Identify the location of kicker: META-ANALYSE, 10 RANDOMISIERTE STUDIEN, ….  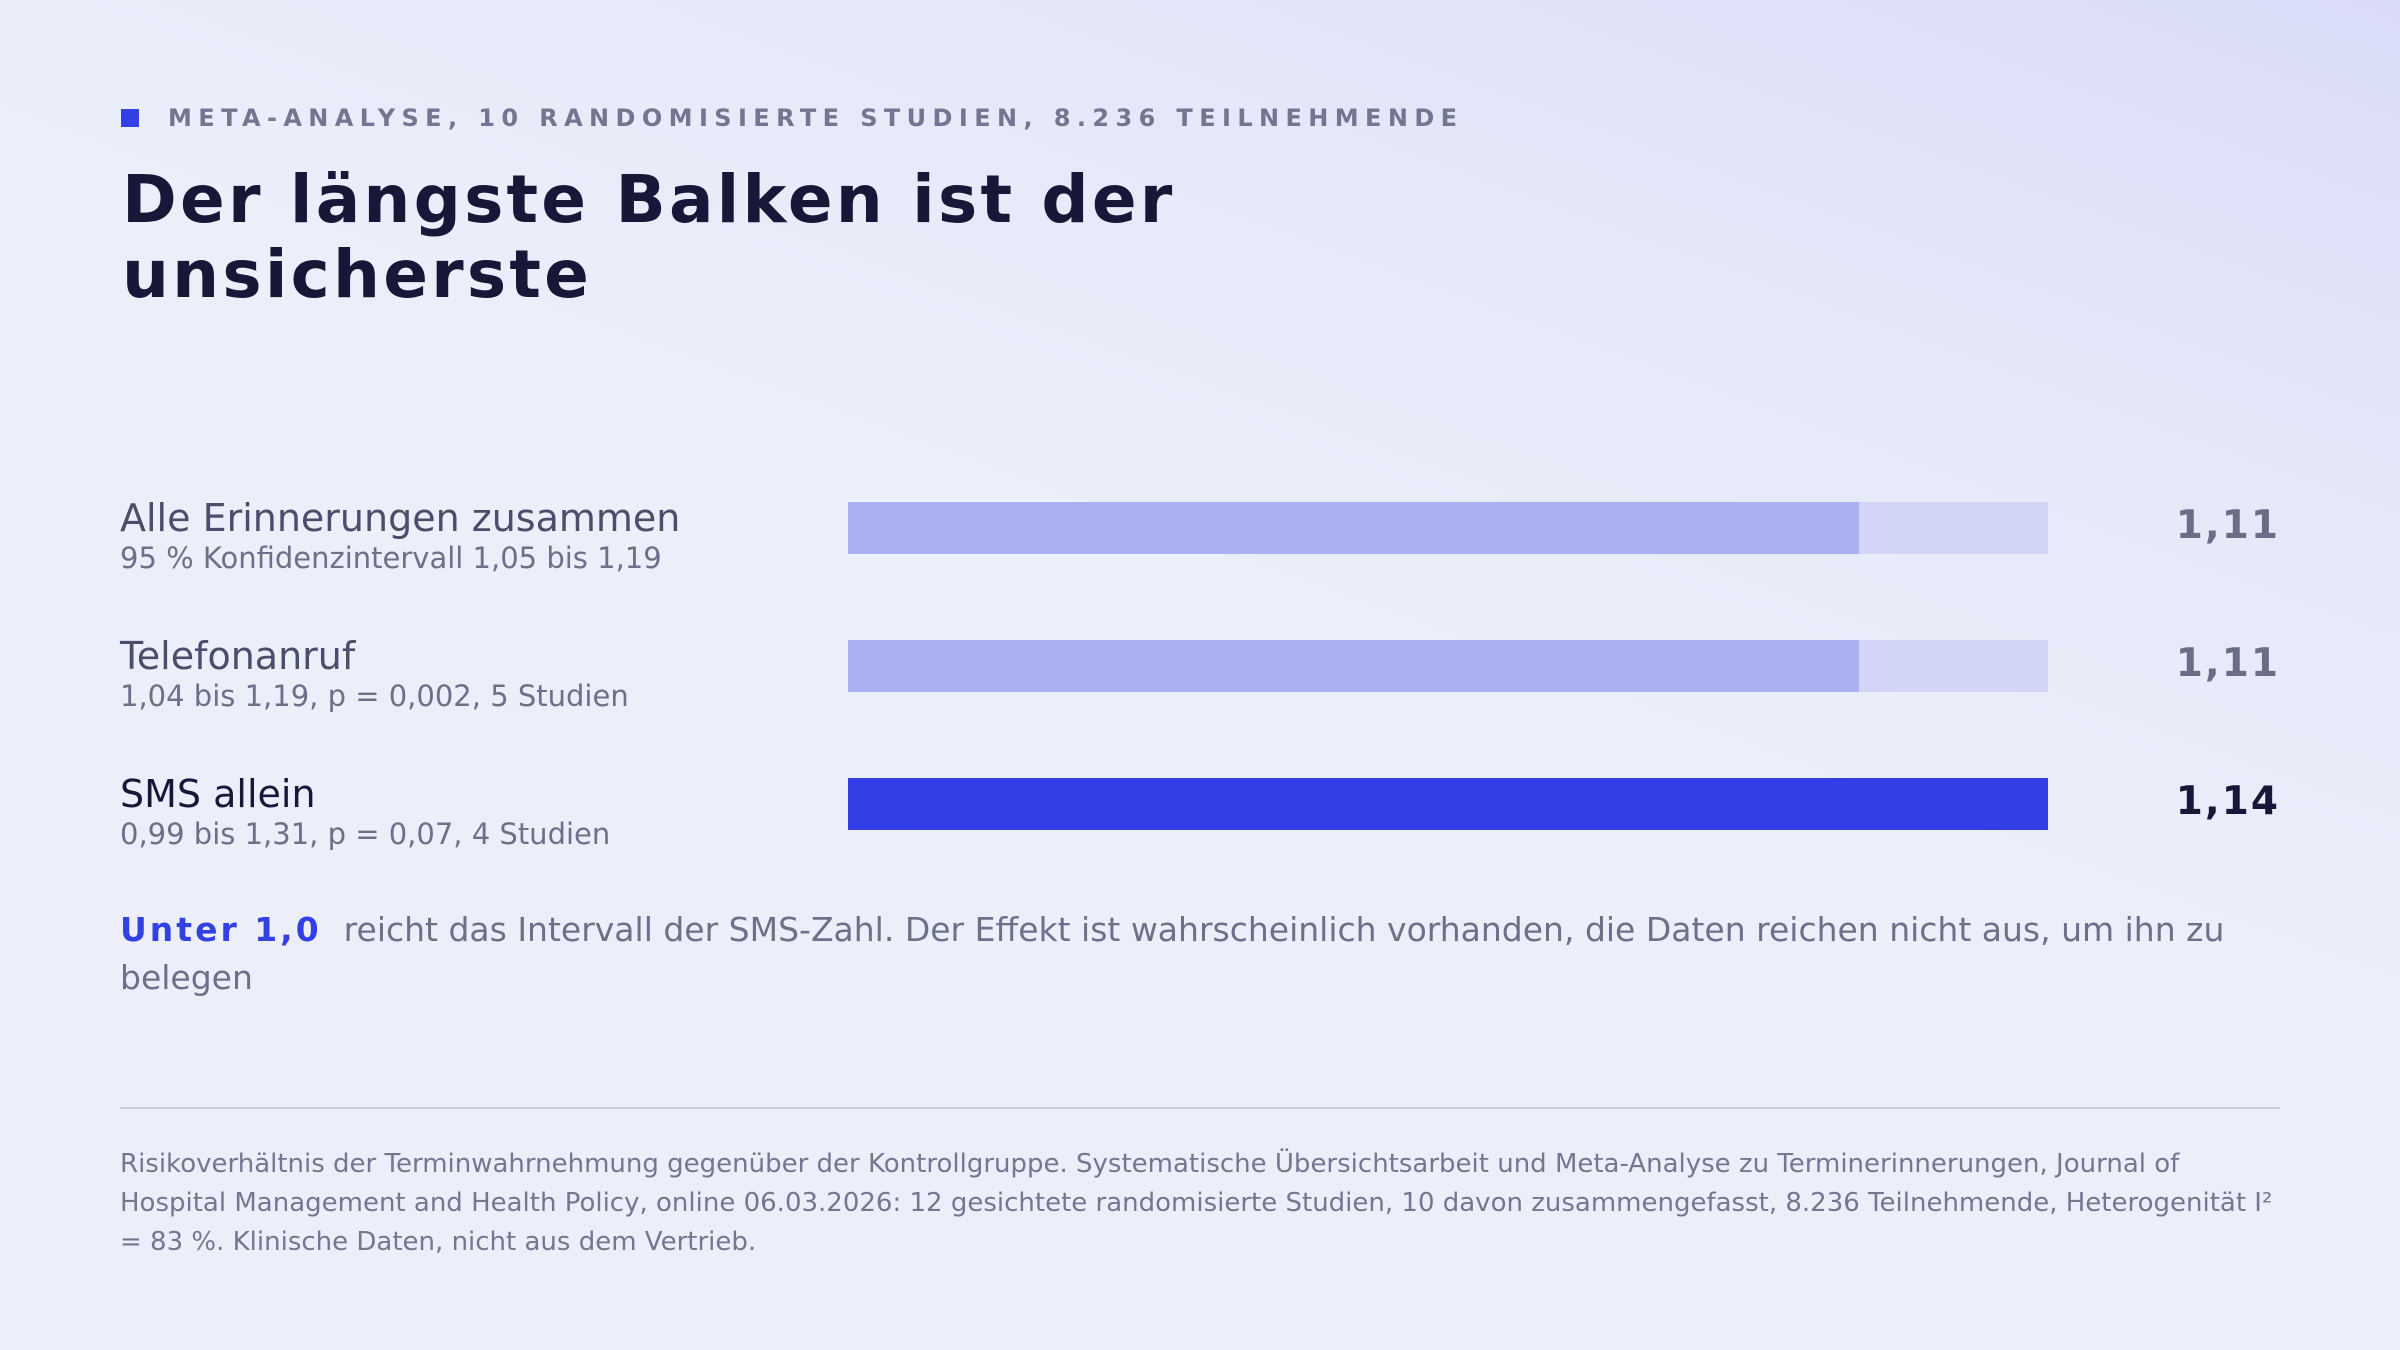
(792, 118).